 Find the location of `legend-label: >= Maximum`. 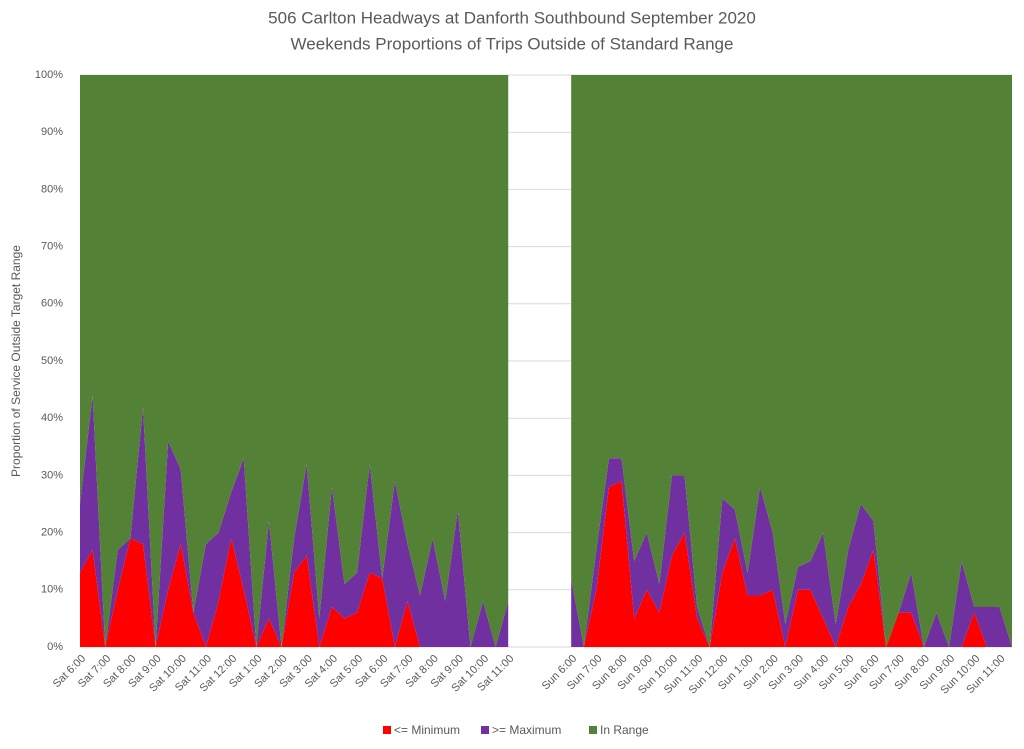

legend-label: >= Maximum is located at coordinates (526, 730).